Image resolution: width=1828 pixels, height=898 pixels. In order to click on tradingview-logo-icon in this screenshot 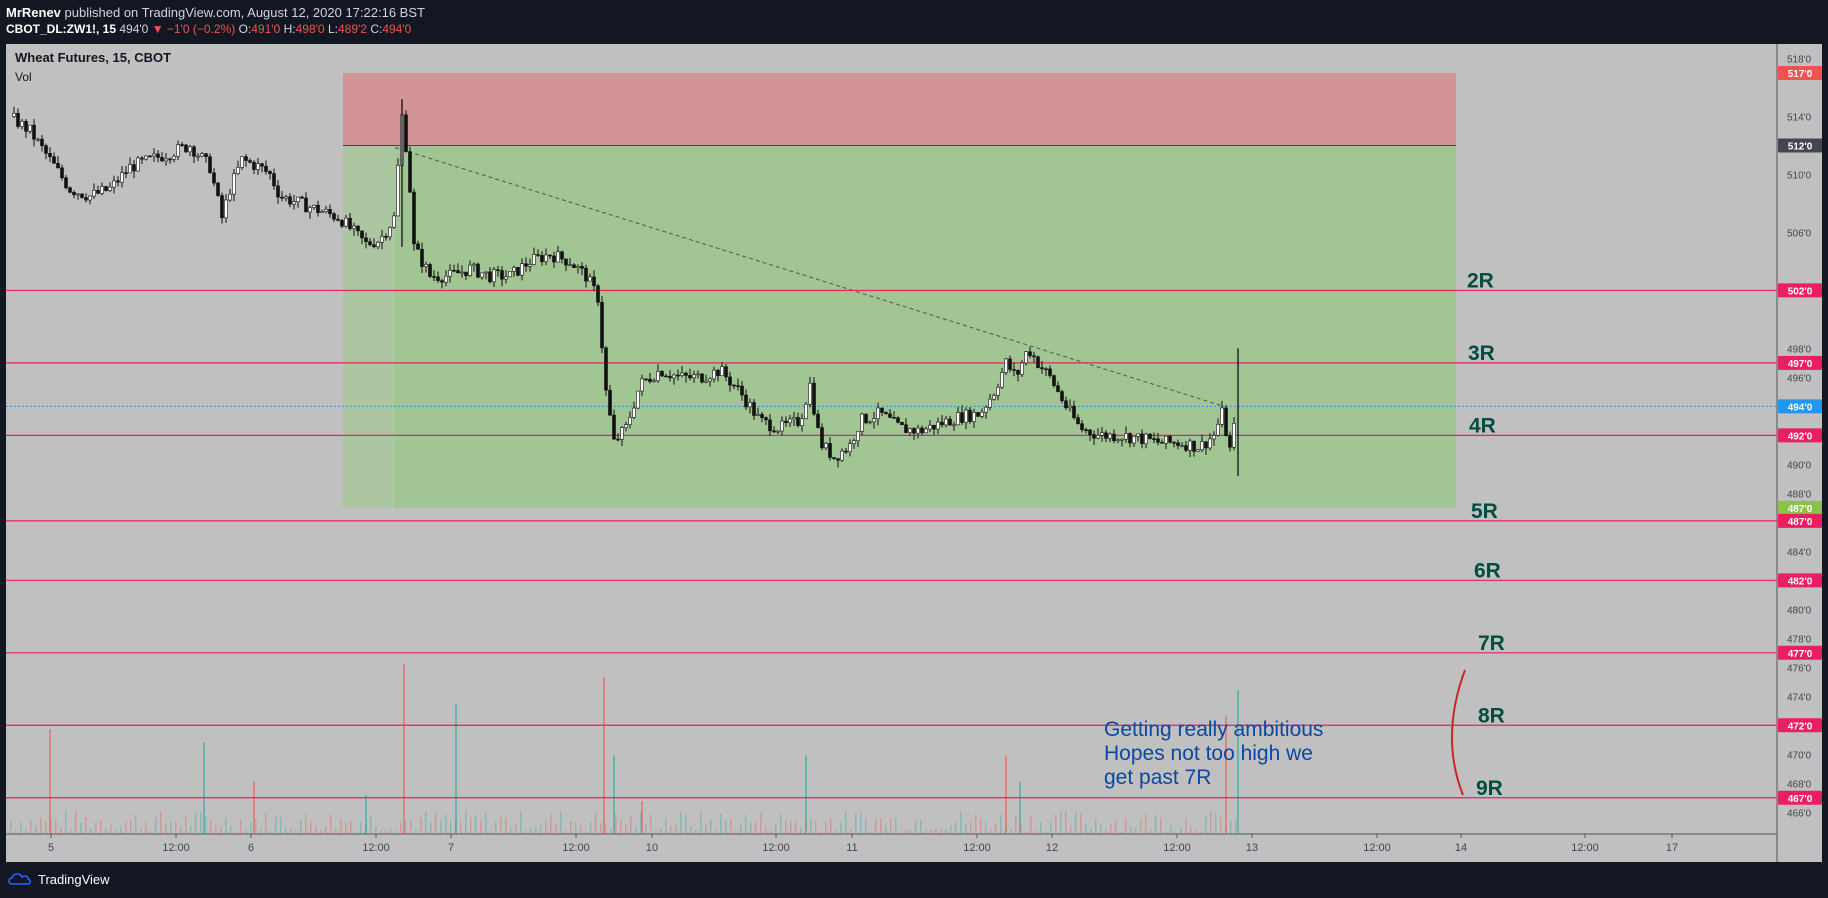, I will do `click(20, 879)`.